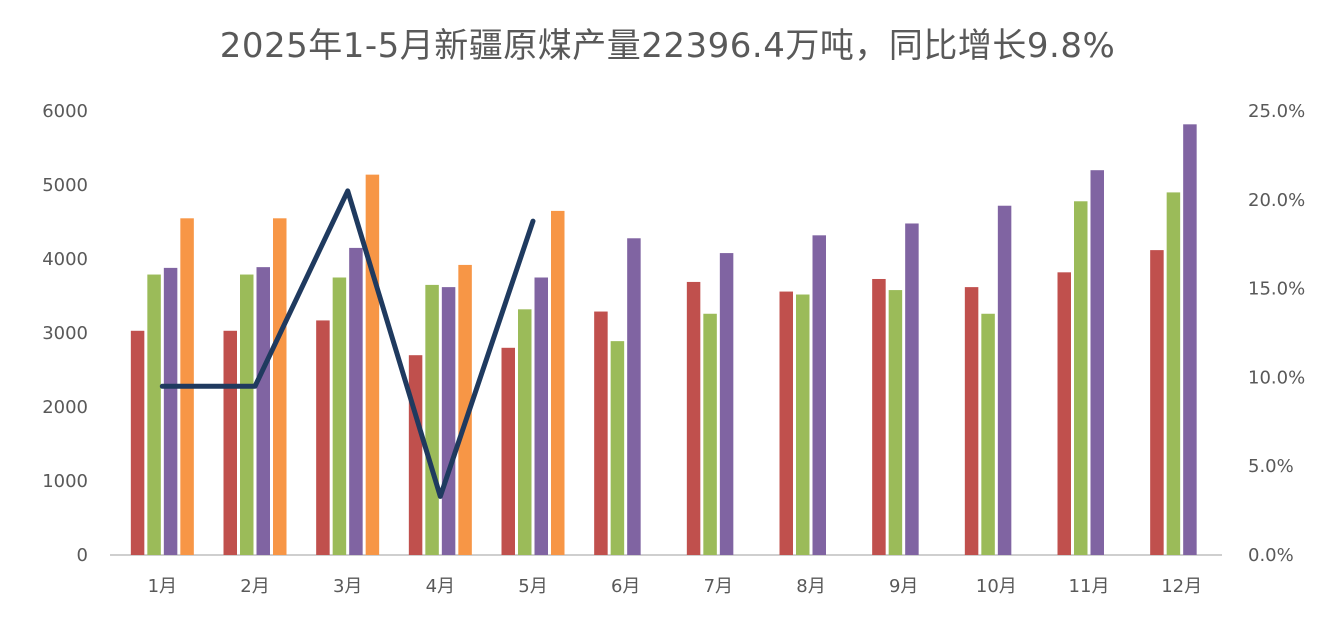 Image resolution: width=1335 pixels, height=626 pixels. Describe the element at coordinates (65, 111) in the screenshot. I see `y-tick-label: 6000` at that location.